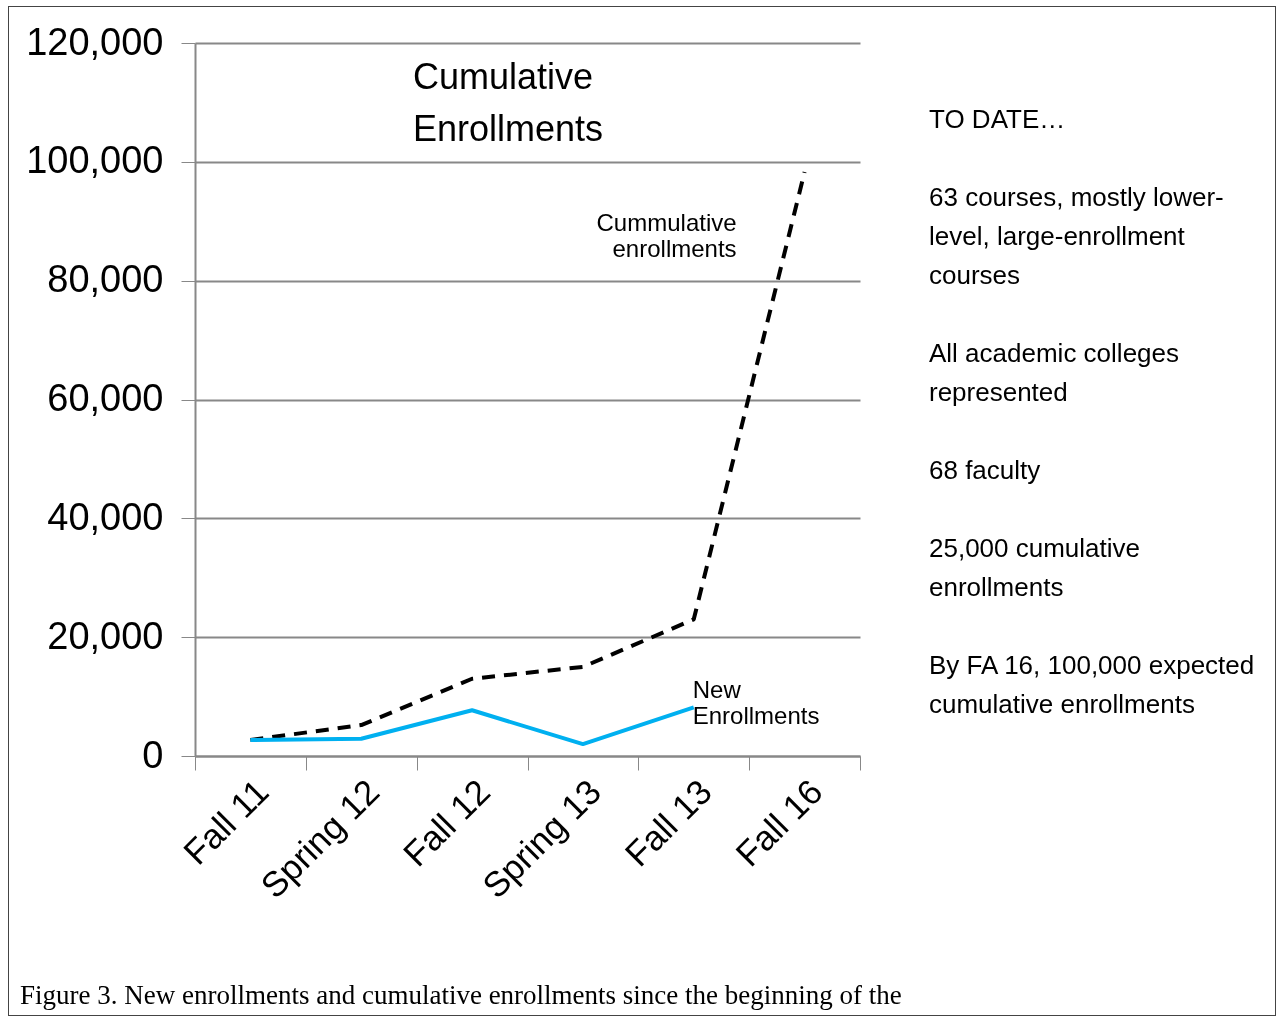 The image size is (1286, 1021). I want to click on text: 25,000 cumulative enrollments, so click(1035, 568).